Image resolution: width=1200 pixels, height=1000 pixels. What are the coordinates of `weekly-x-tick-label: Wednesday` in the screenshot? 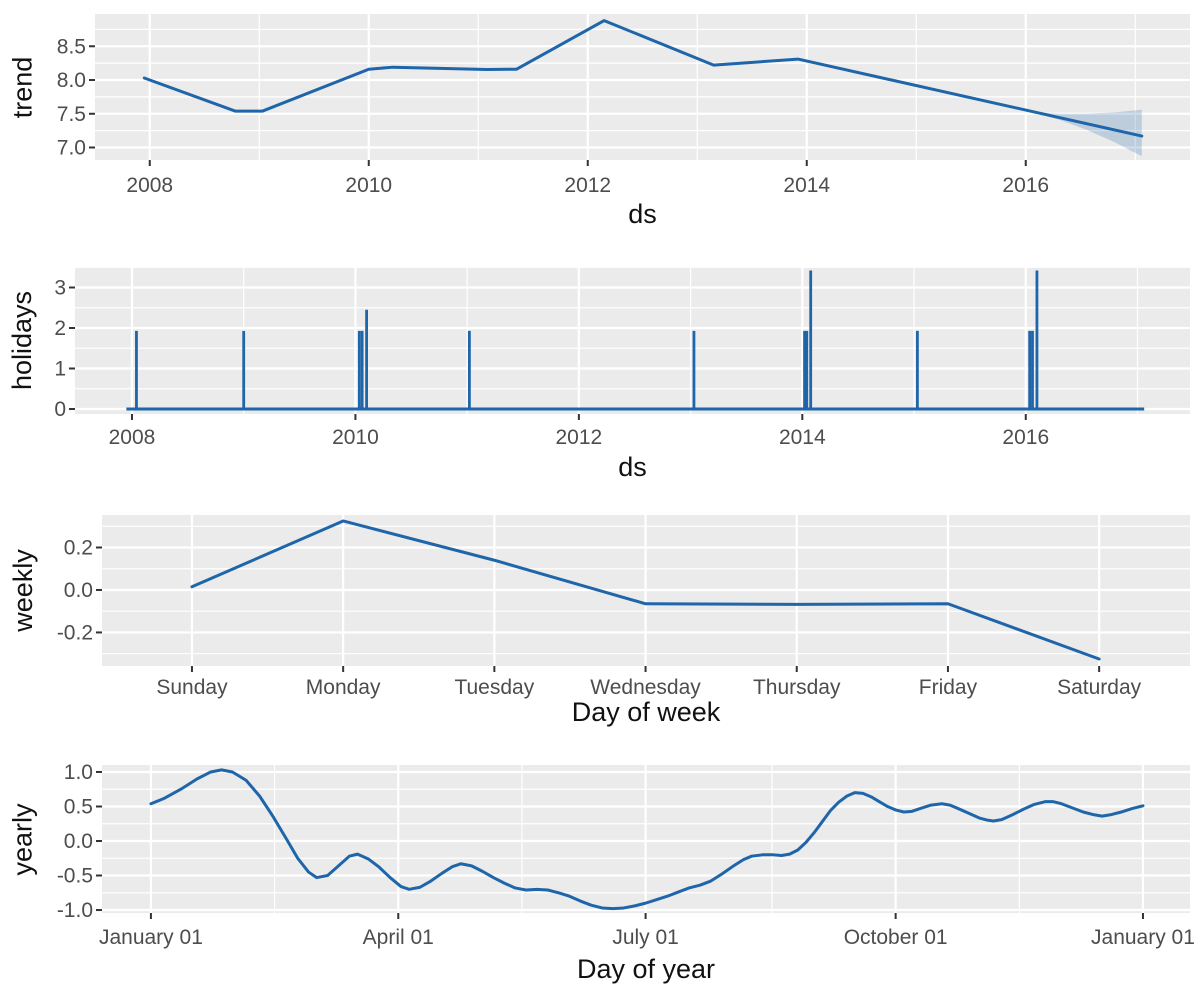 It's located at (645, 687).